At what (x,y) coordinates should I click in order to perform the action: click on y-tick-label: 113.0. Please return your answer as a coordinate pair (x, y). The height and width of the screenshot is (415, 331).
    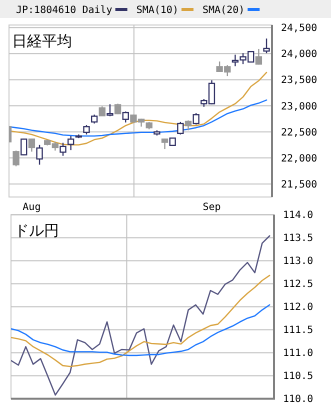
    Looking at the image, I should click on (298, 262).